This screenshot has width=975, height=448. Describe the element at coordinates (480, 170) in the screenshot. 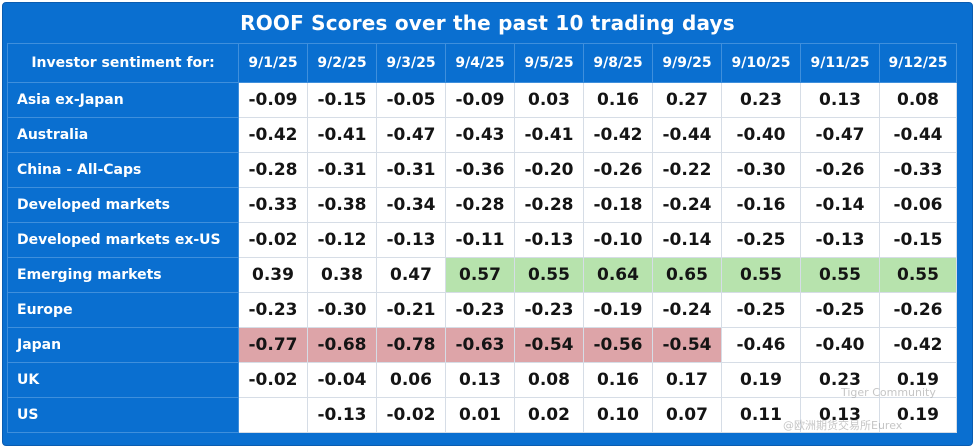

I see `score-cell: -0.36` at that location.